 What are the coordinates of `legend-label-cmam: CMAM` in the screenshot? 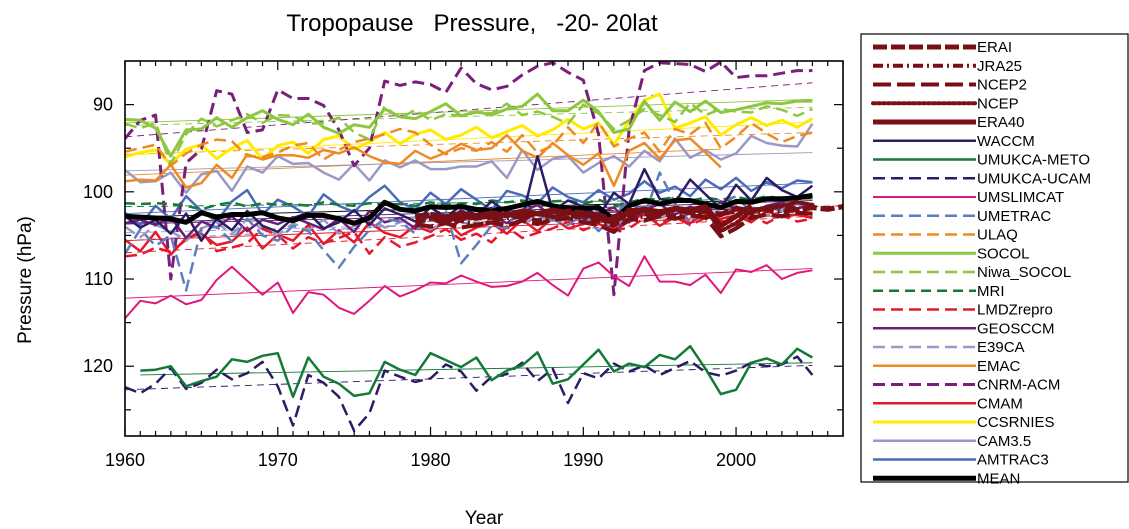 It's located at (1000, 403).